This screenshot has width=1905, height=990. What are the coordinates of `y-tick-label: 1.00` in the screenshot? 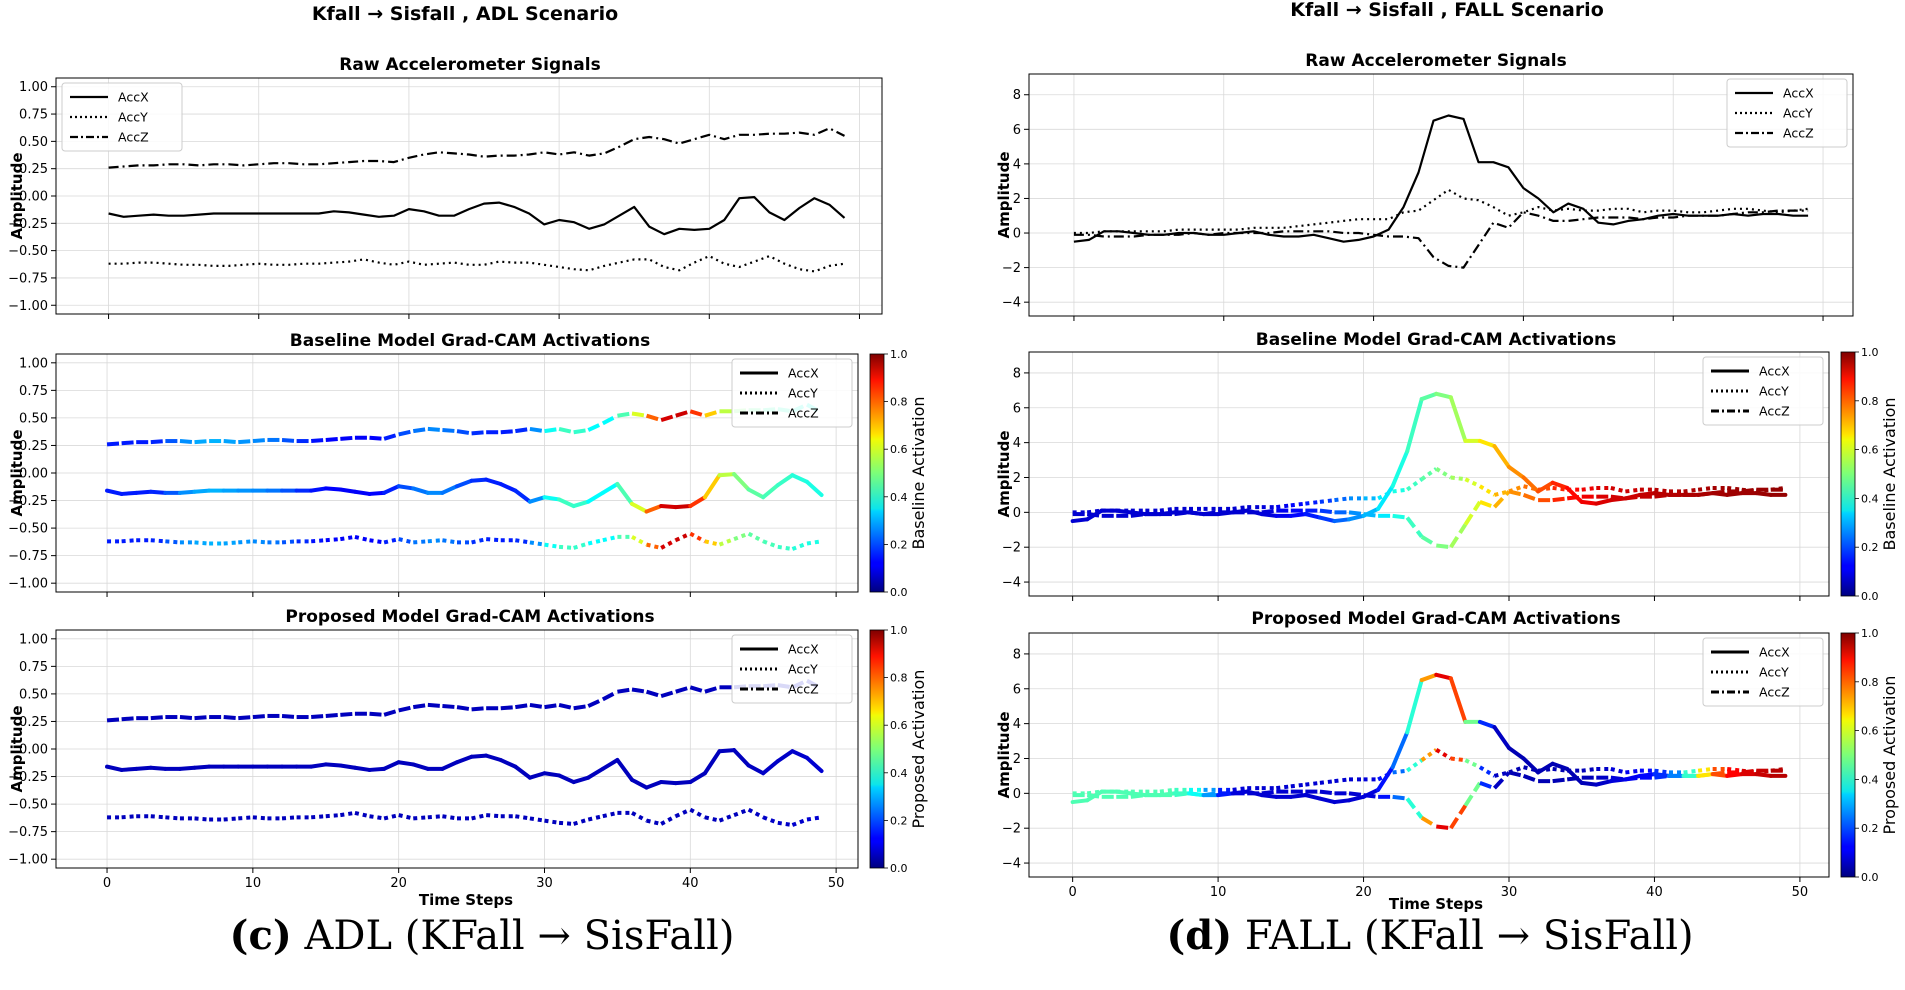 It's located at (33, 87).